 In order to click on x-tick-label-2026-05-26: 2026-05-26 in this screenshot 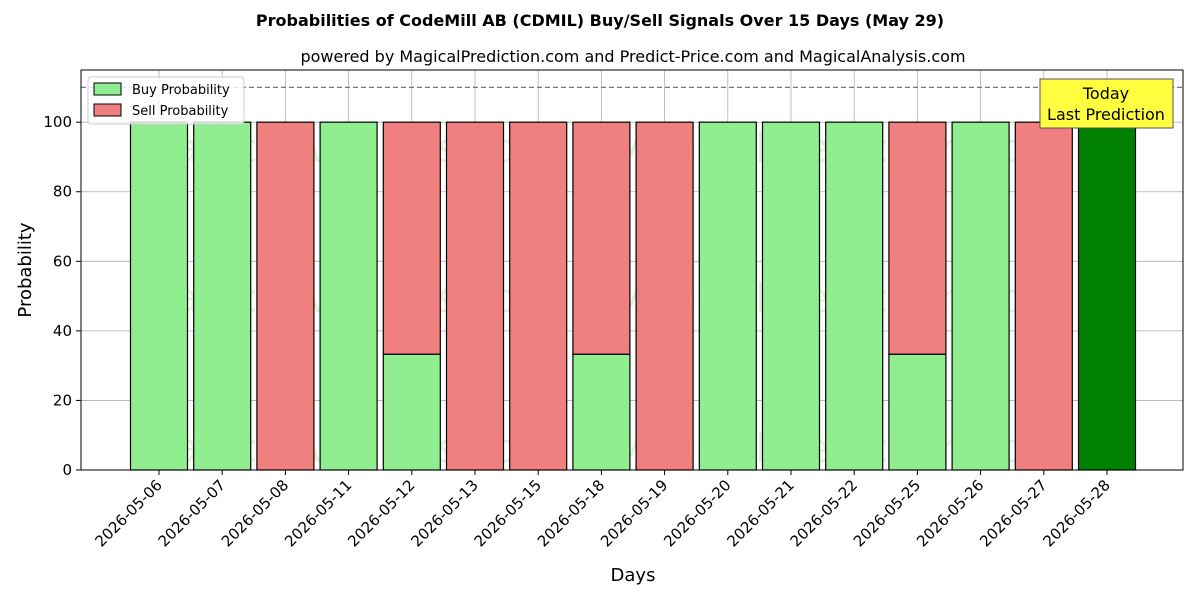, I will do `click(950, 513)`.